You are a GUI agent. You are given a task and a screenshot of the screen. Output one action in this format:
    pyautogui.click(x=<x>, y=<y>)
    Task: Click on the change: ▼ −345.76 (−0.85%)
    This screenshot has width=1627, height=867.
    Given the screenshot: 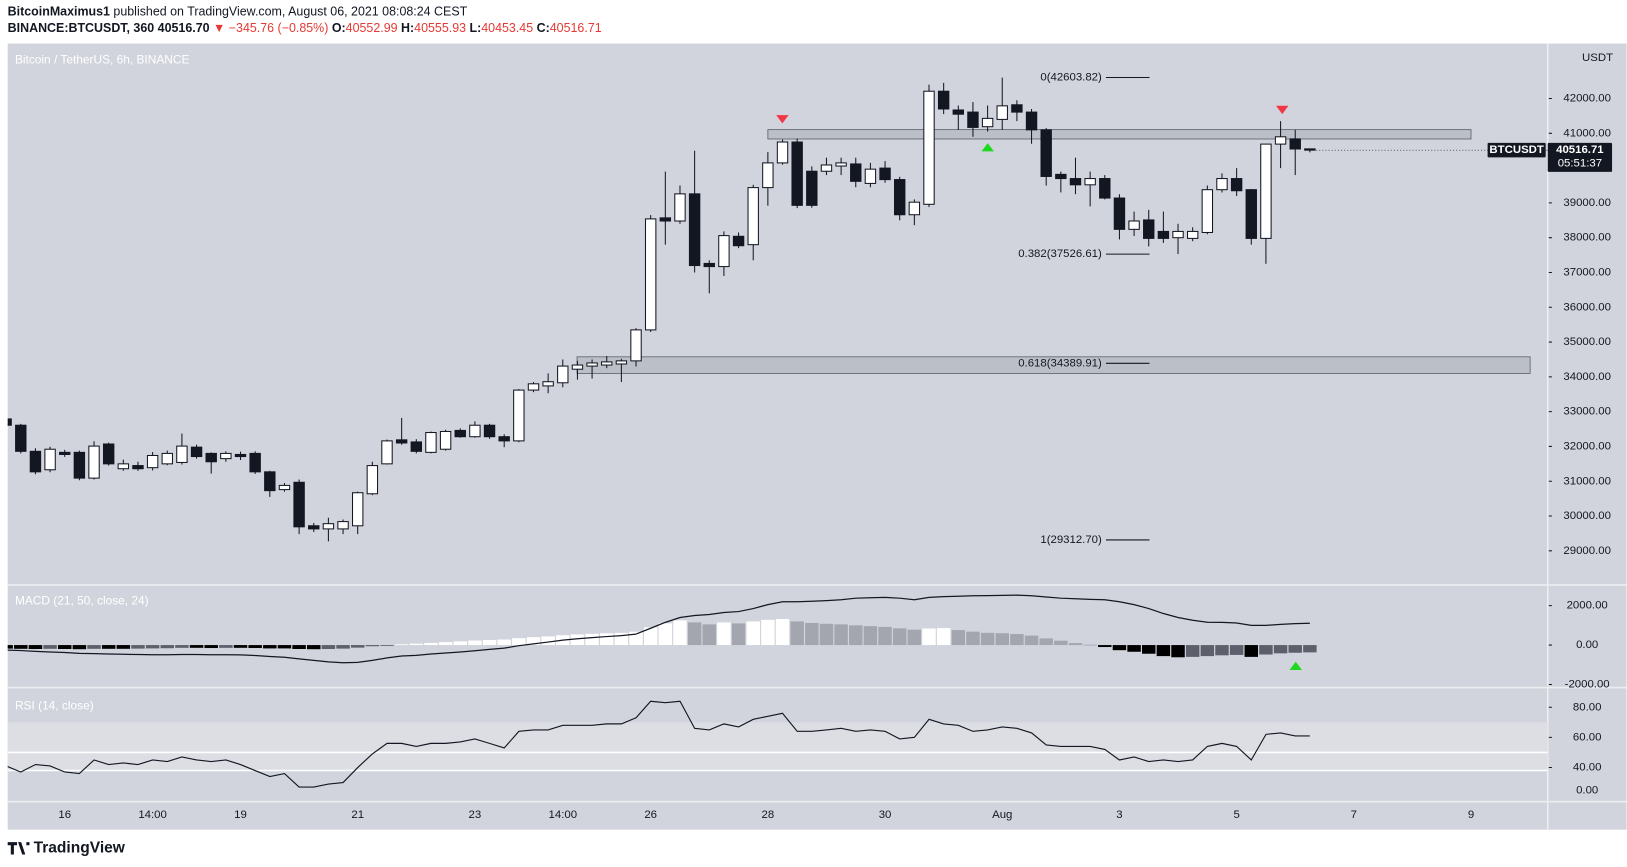 What is the action you would take?
    pyautogui.click(x=270, y=28)
    